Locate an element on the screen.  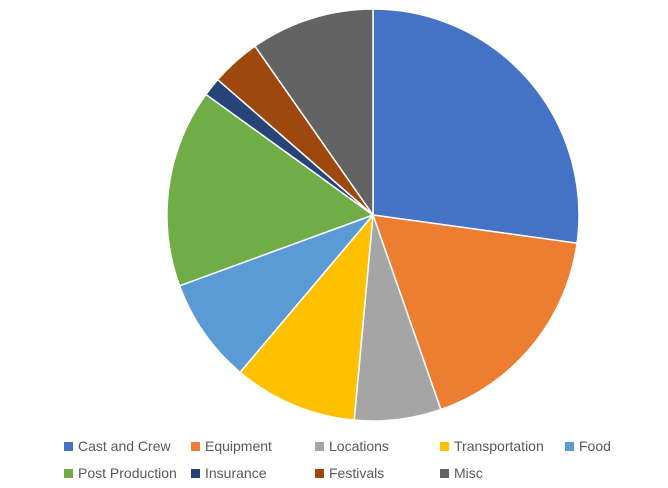
legend-item-cast-and-crew: Cast and Crew is located at coordinates (117, 446).